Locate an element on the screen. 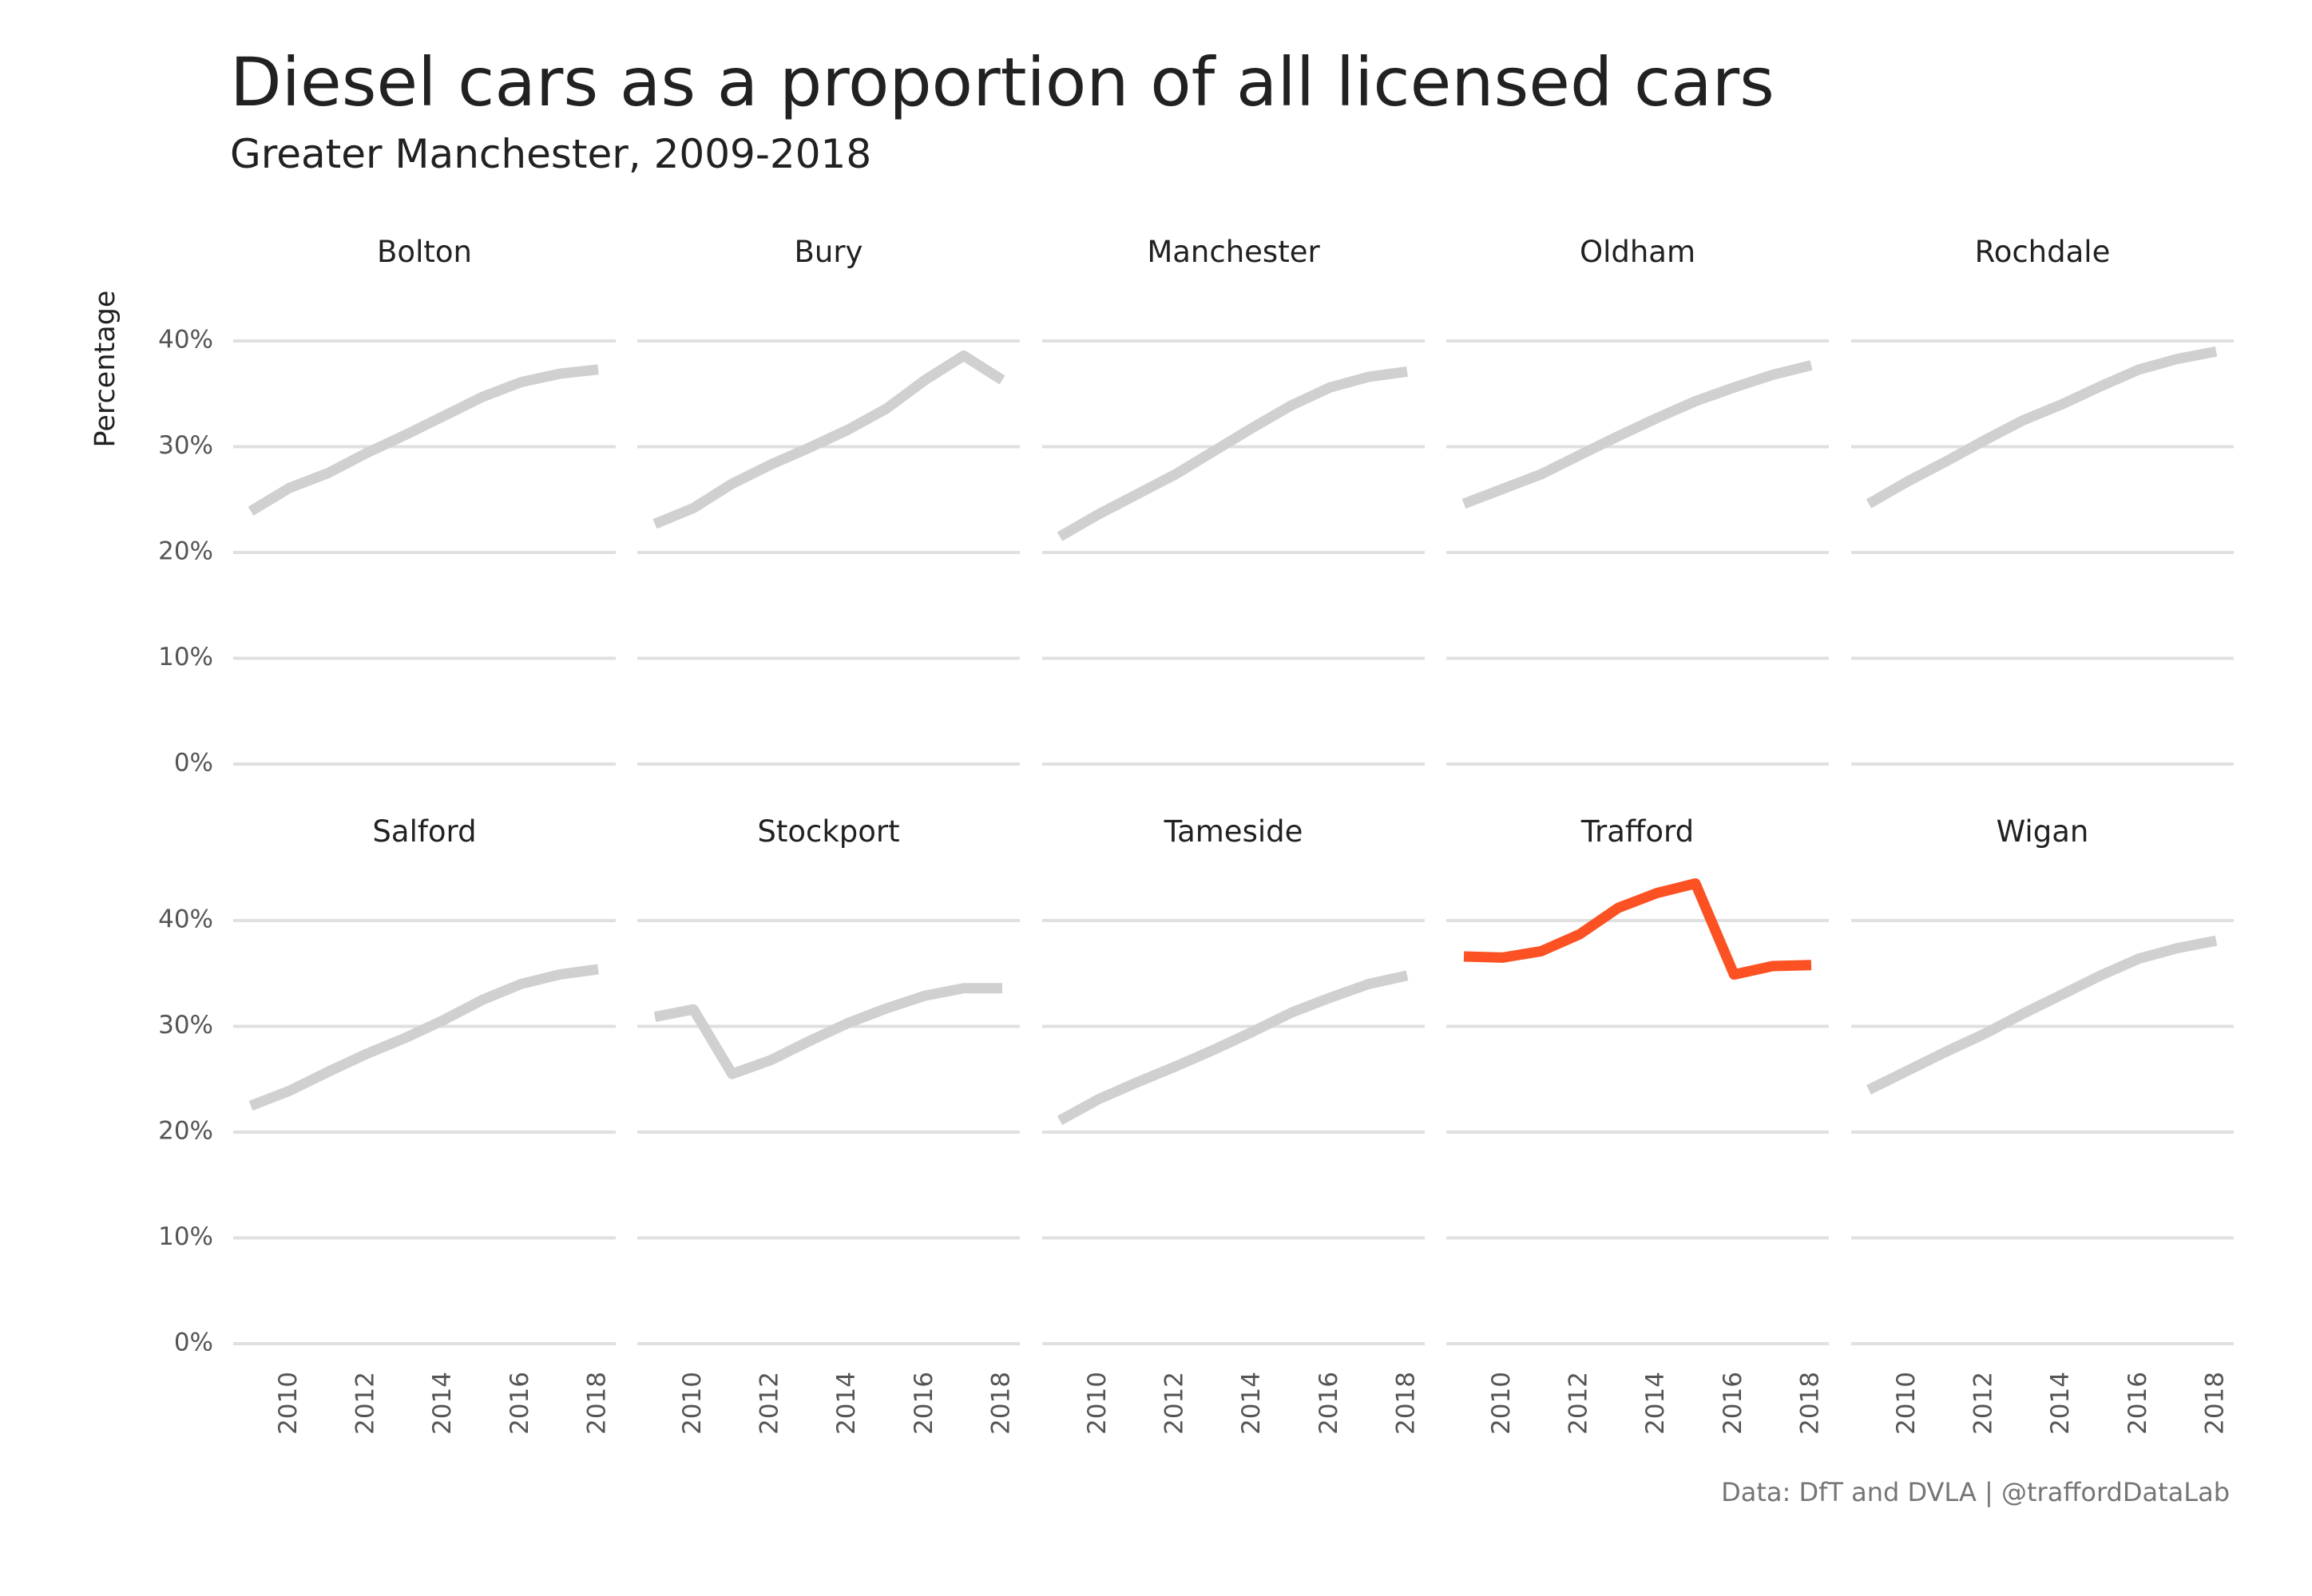  series-line-rochdale is located at coordinates (2042, 427).